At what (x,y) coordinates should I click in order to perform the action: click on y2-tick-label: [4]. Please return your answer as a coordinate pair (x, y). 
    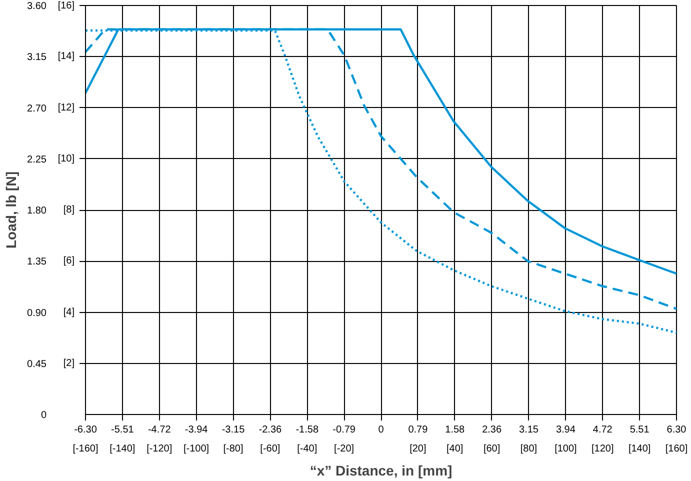
    Looking at the image, I should click on (69, 312).